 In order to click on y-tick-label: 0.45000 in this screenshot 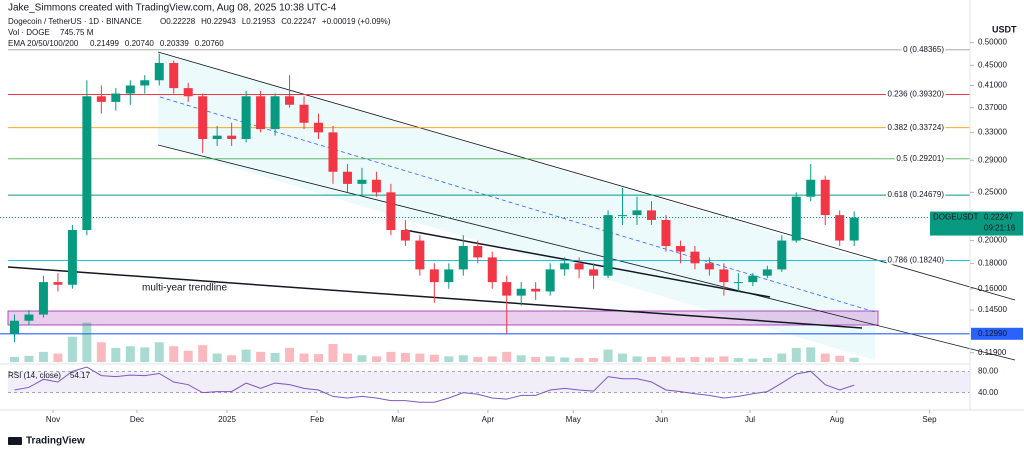, I will do `click(992, 64)`.